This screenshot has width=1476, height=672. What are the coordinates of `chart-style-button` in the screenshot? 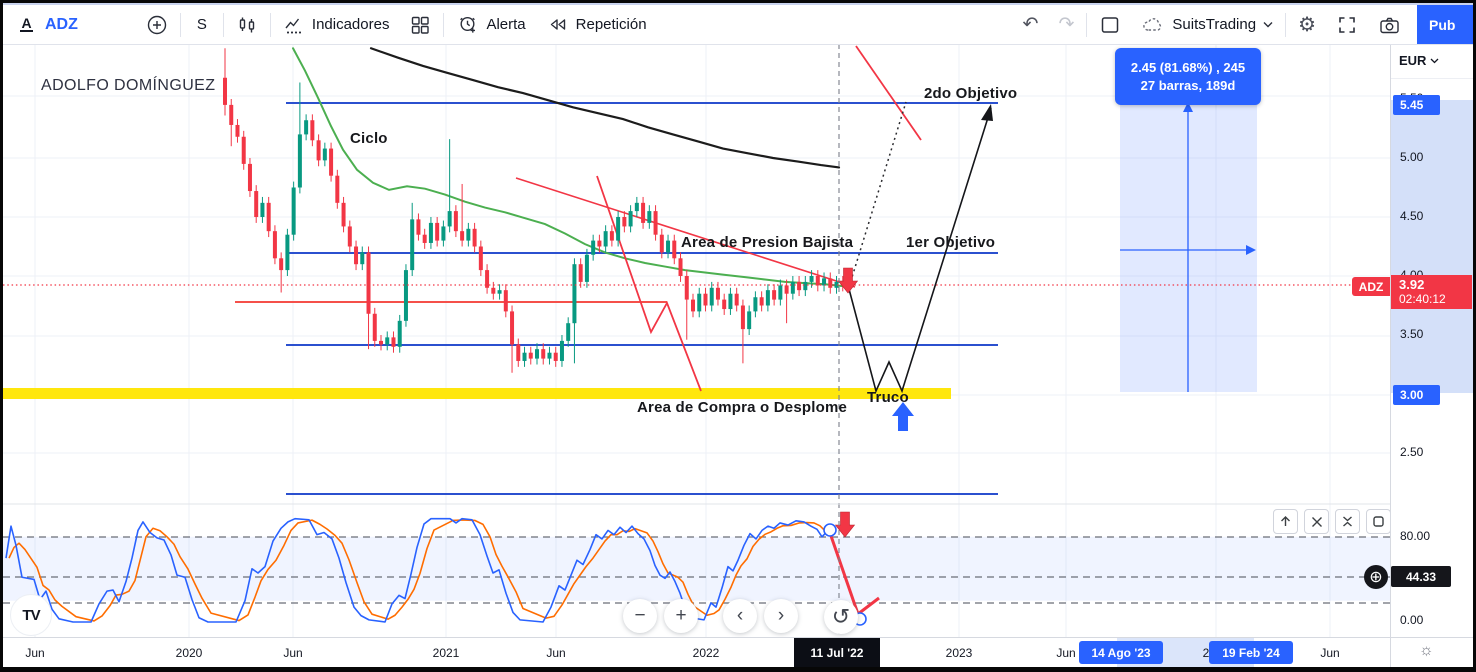 It's located at (247, 24).